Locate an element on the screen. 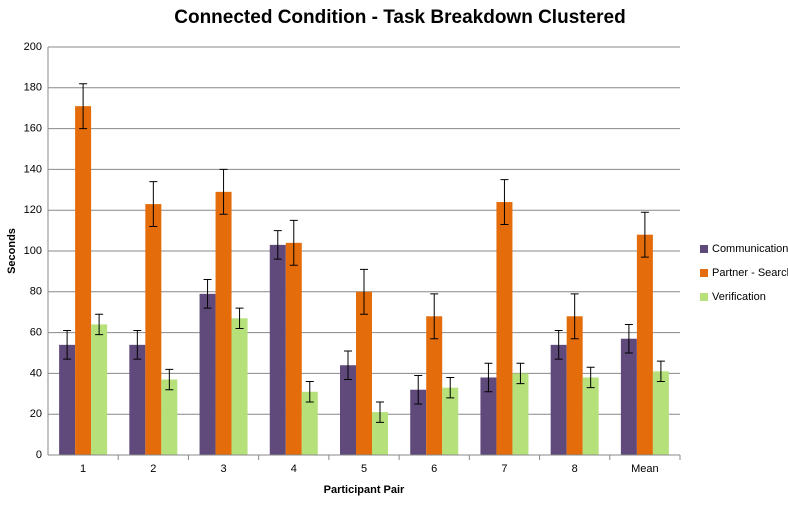 The height and width of the screenshot is (505, 788). y-tick-label: 80 is located at coordinates (36, 292).